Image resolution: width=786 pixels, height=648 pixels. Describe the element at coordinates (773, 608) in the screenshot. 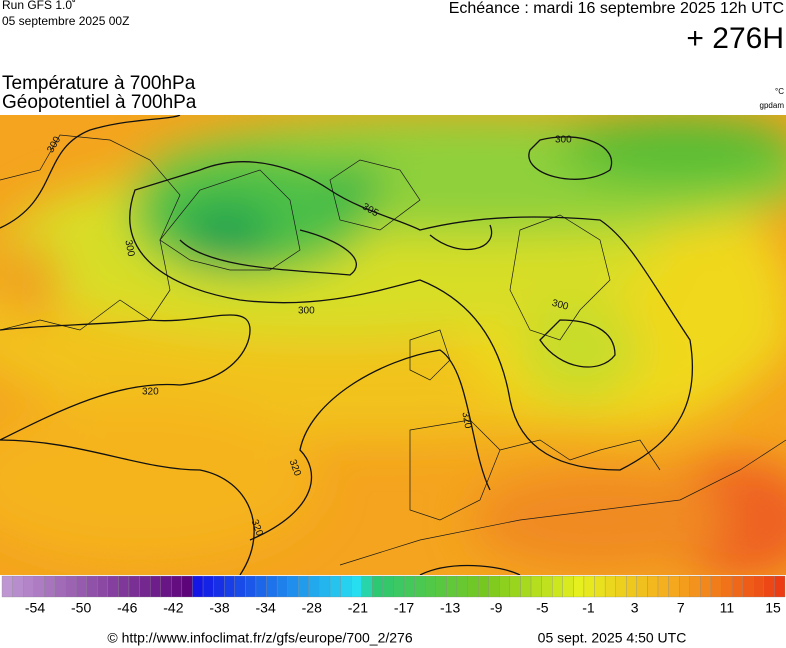

I see `color-scale-label: 15` at that location.